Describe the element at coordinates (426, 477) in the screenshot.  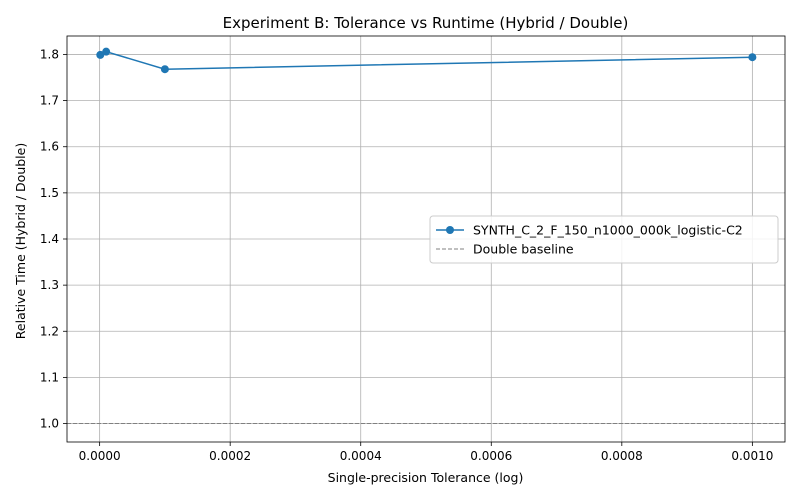
I see `x-axis-label: Single-precision Tolerance (log)` at that location.